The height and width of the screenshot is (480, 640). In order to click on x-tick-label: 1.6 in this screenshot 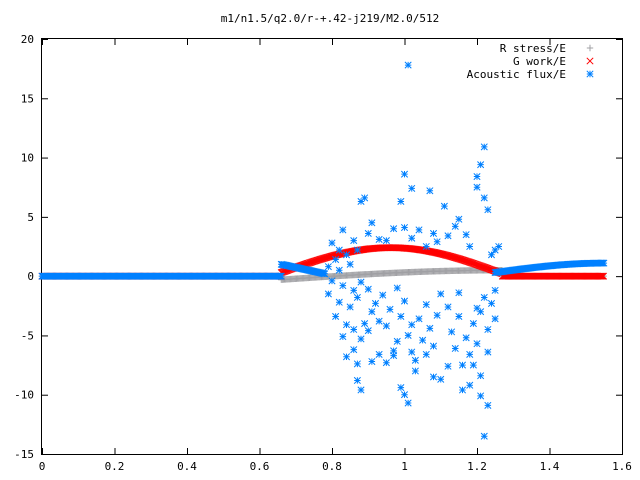, I will do `click(622, 466)`.